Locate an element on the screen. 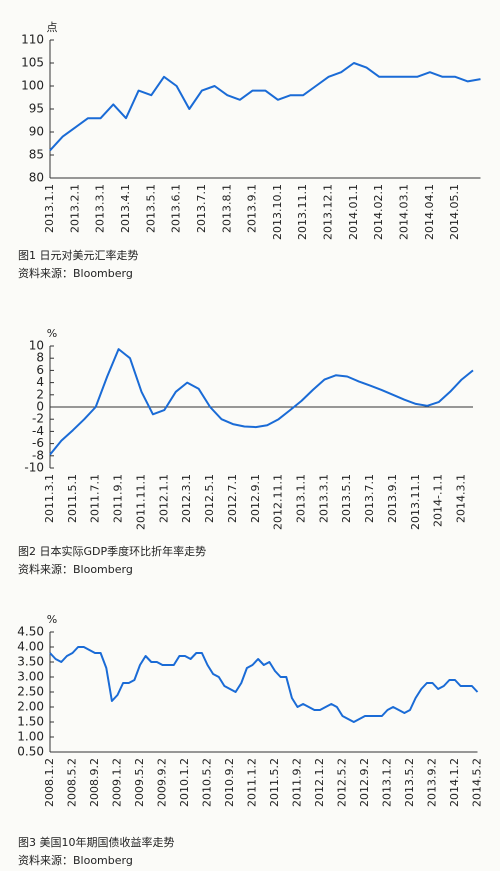 The width and height of the screenshot is (500, 871). y-tick-label: -6 is located at coordinates (38, 443).